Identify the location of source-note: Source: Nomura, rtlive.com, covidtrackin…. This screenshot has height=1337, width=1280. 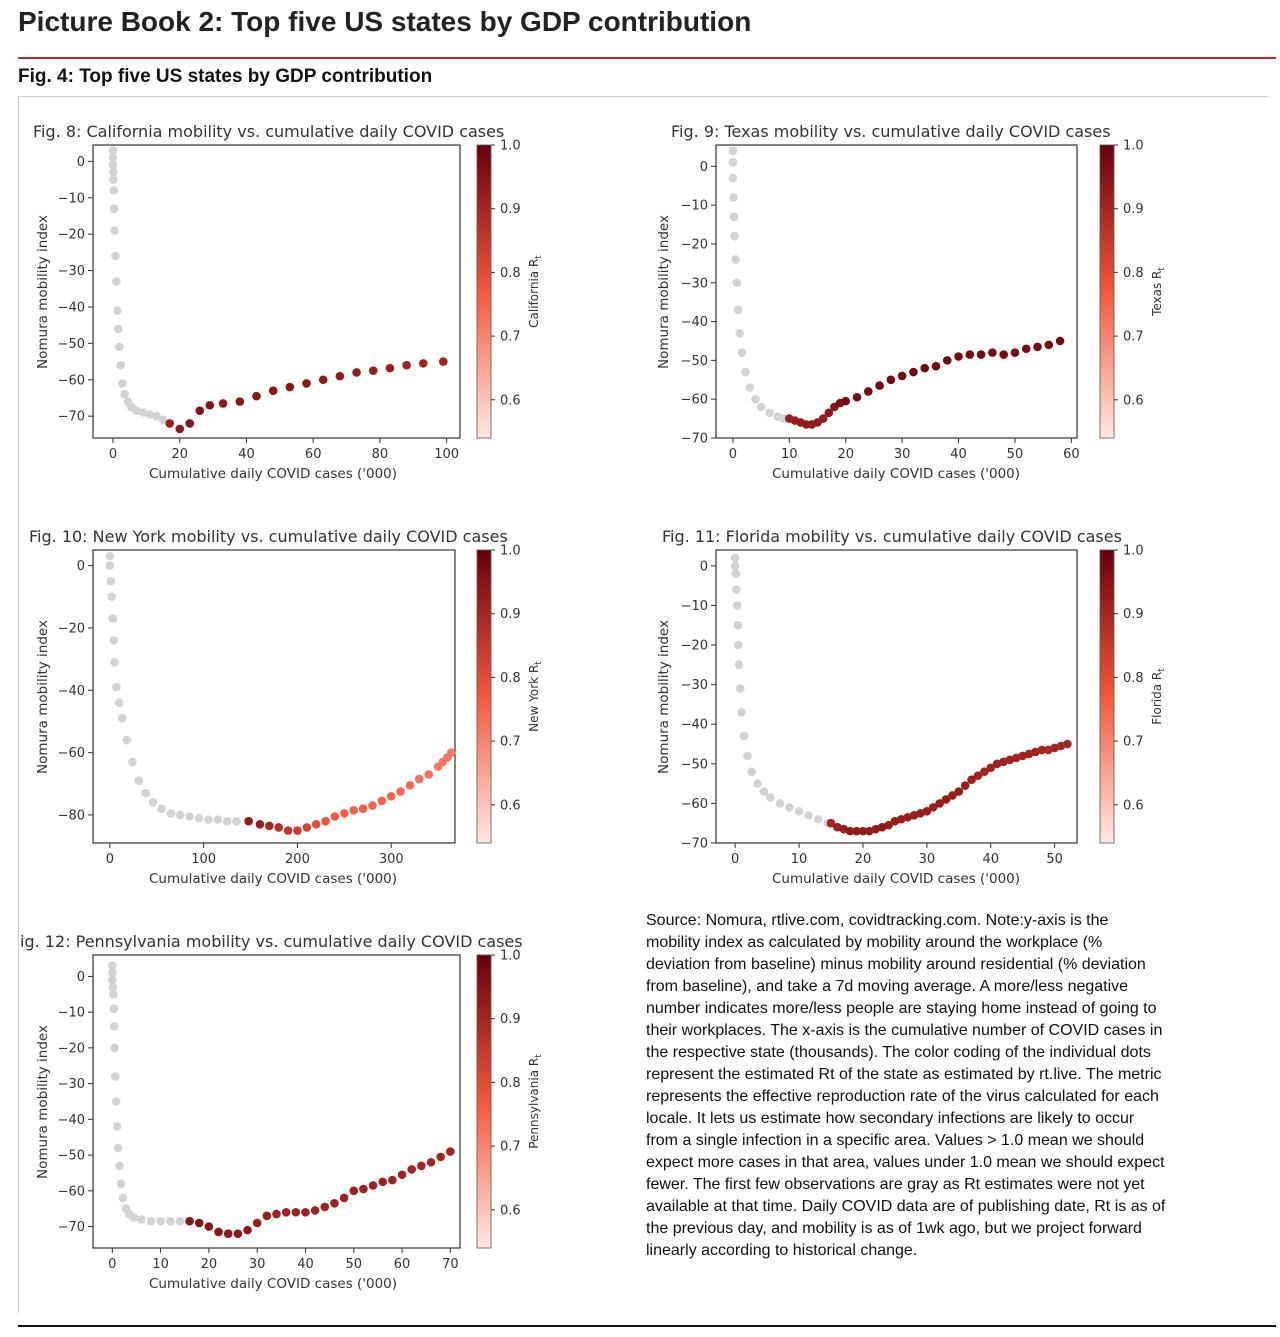
(906, 1086).